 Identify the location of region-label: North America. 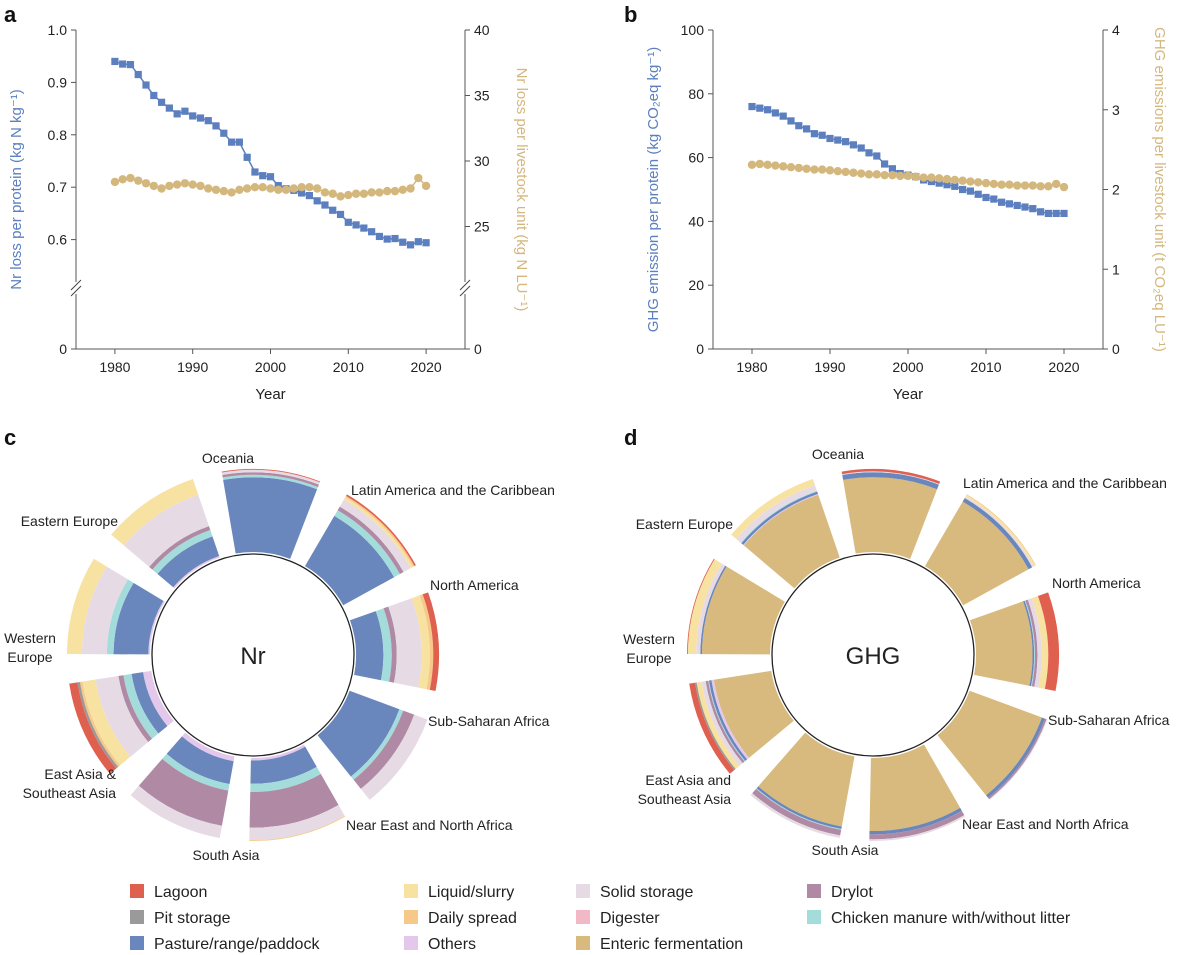
(1096, 583).